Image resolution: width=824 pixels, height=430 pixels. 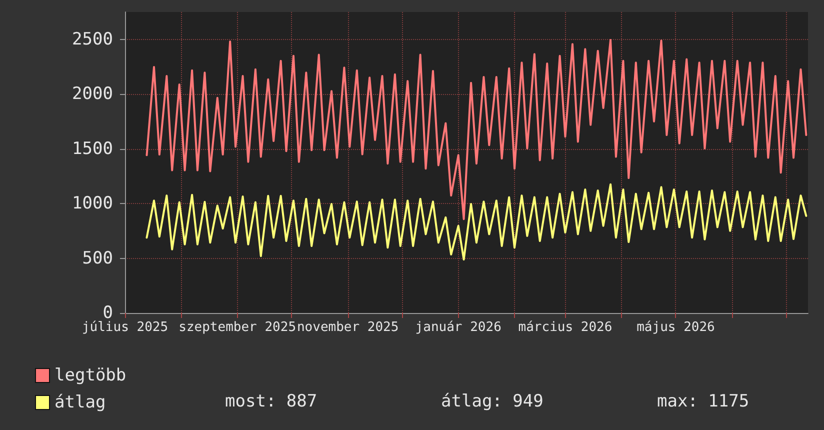 What do you see at coordinates (92, 39) in the screenshot?
I see `y-tick-label: 2500` at bounding box center [92, 39].